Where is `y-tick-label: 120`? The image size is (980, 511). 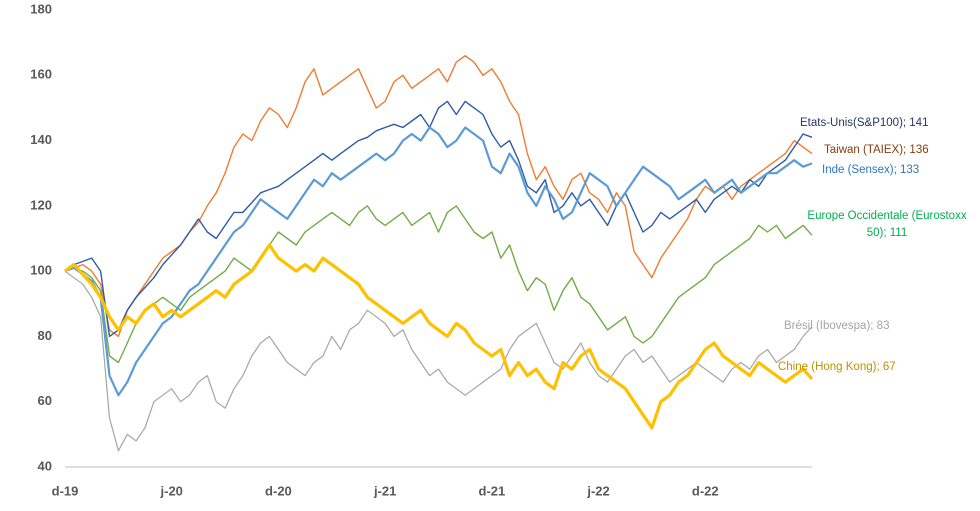 y-tick-label: 120 is located at coordinates (41, 204).